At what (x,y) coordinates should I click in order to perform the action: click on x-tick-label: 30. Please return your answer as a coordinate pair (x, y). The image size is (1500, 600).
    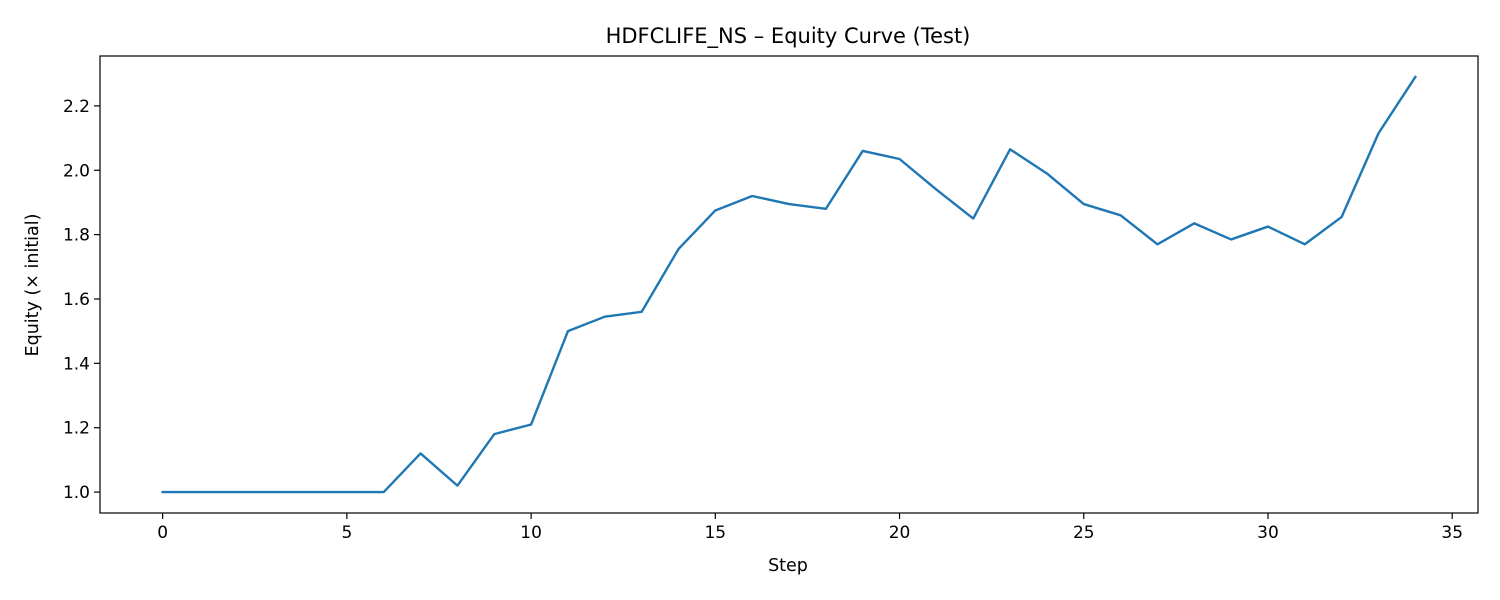
    Looking at the image, I should click on (1268, 533).